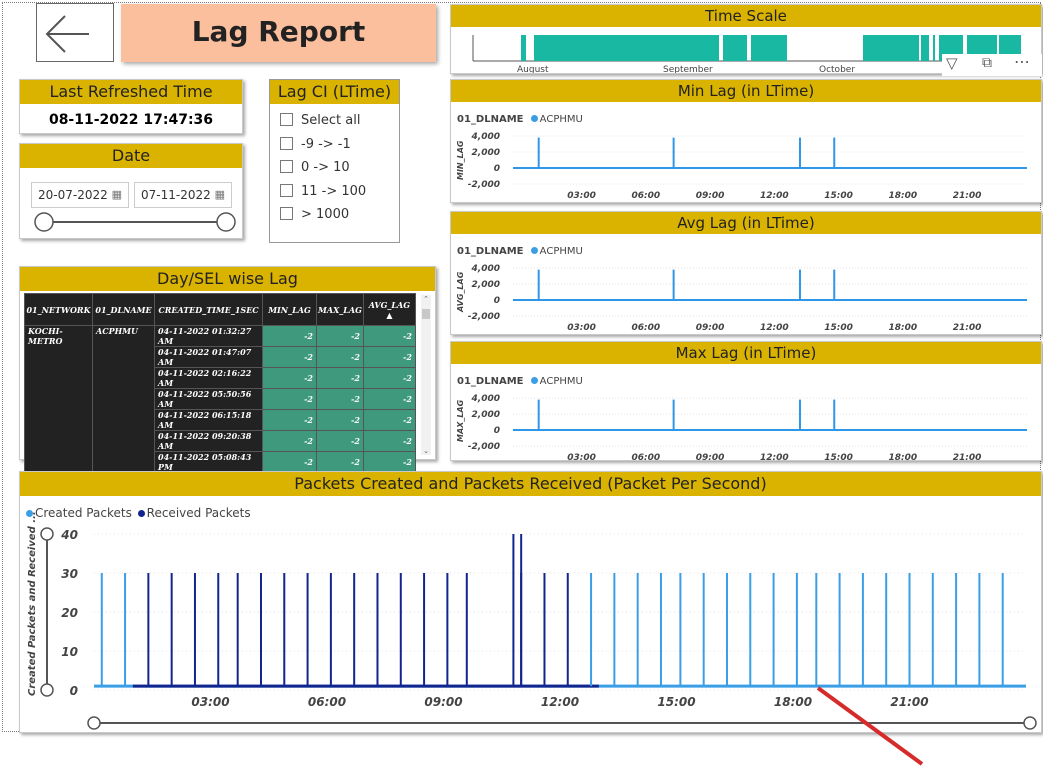 This screenshot has width=1043, height=767. Describe the element at coordinates (315, 168) in the screenshot. I see `lag-ci-option: 0 -> 10` at that location.